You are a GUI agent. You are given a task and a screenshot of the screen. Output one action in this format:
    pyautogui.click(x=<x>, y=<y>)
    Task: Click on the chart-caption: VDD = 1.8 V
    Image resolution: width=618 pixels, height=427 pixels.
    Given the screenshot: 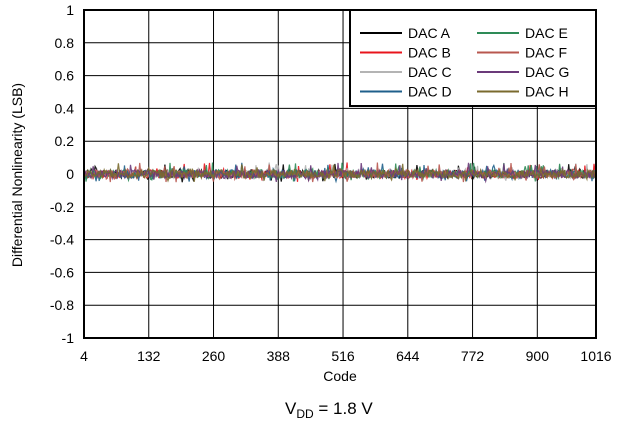 What is the action you would take?
    pyautogui.click(x=329, y=410)
    